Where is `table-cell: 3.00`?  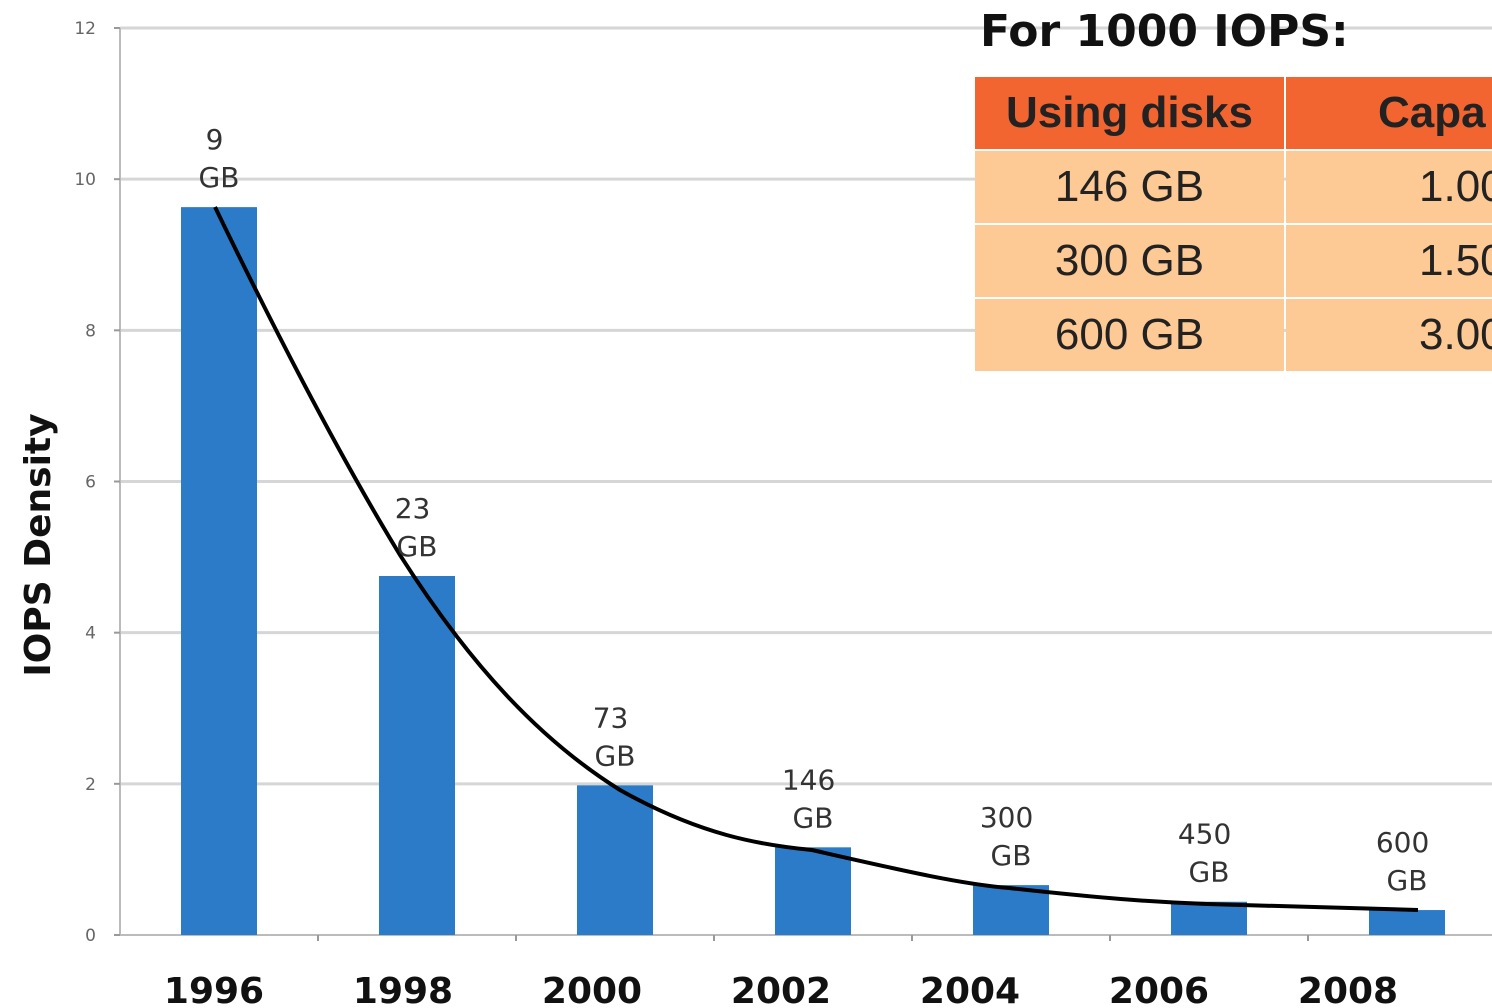
table-cell: 3.00 is located at coordinates (1389, 335).